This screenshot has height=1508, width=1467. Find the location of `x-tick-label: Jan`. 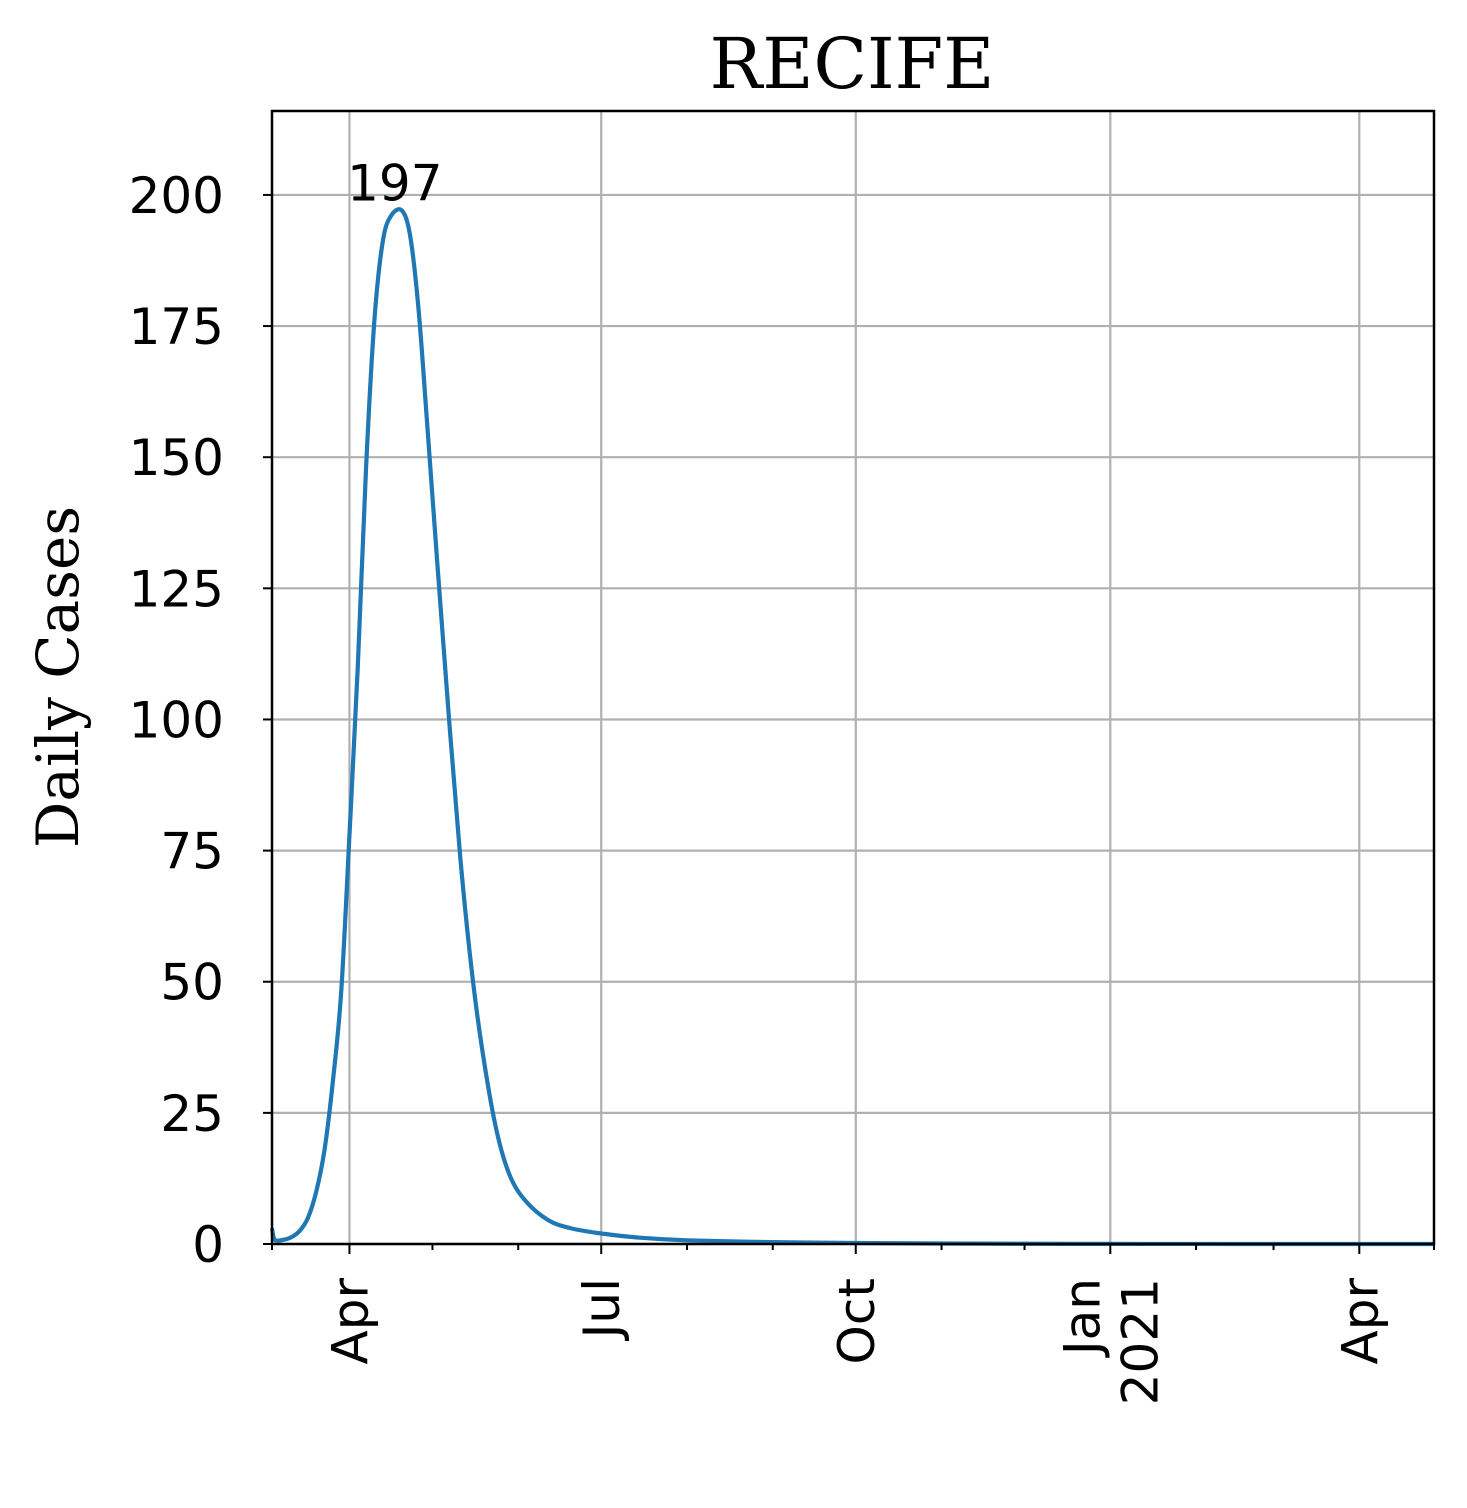

x-tick-label: Jan is located at coordinates (1082, 1318).